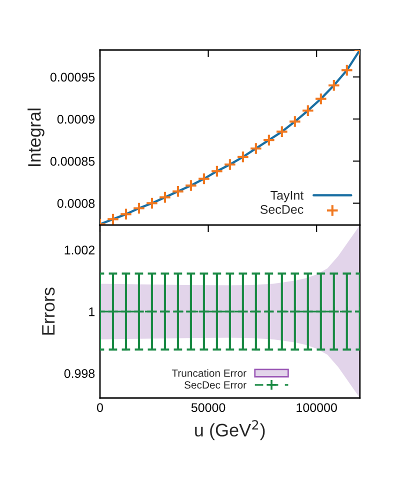 This screenshot has height=498, width=399. Describe the element at coordinates (72, 161) in the screenshot. I see `y-tick-label: 0.00085` at that location.